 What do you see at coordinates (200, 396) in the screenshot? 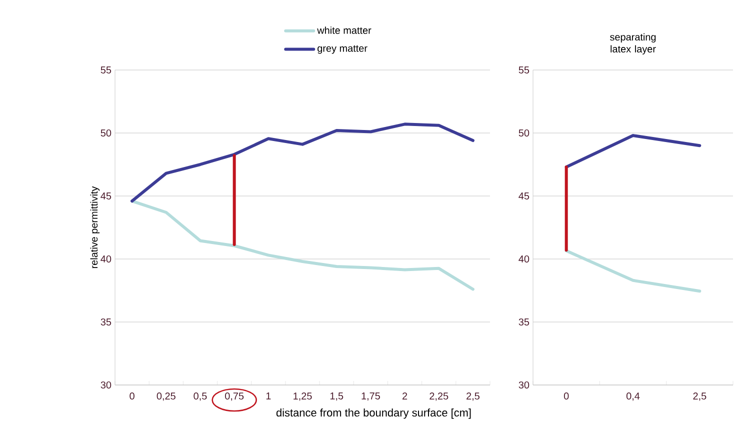
I see `x-tick-label: 0,5` at bounding box center [200, 396].